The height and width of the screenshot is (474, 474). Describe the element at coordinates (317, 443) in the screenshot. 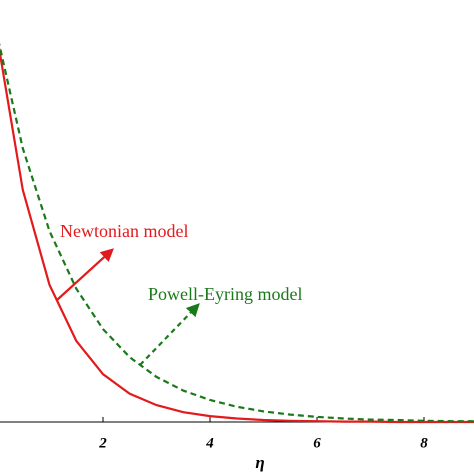

I see `x-tick-label: 6` at that location.